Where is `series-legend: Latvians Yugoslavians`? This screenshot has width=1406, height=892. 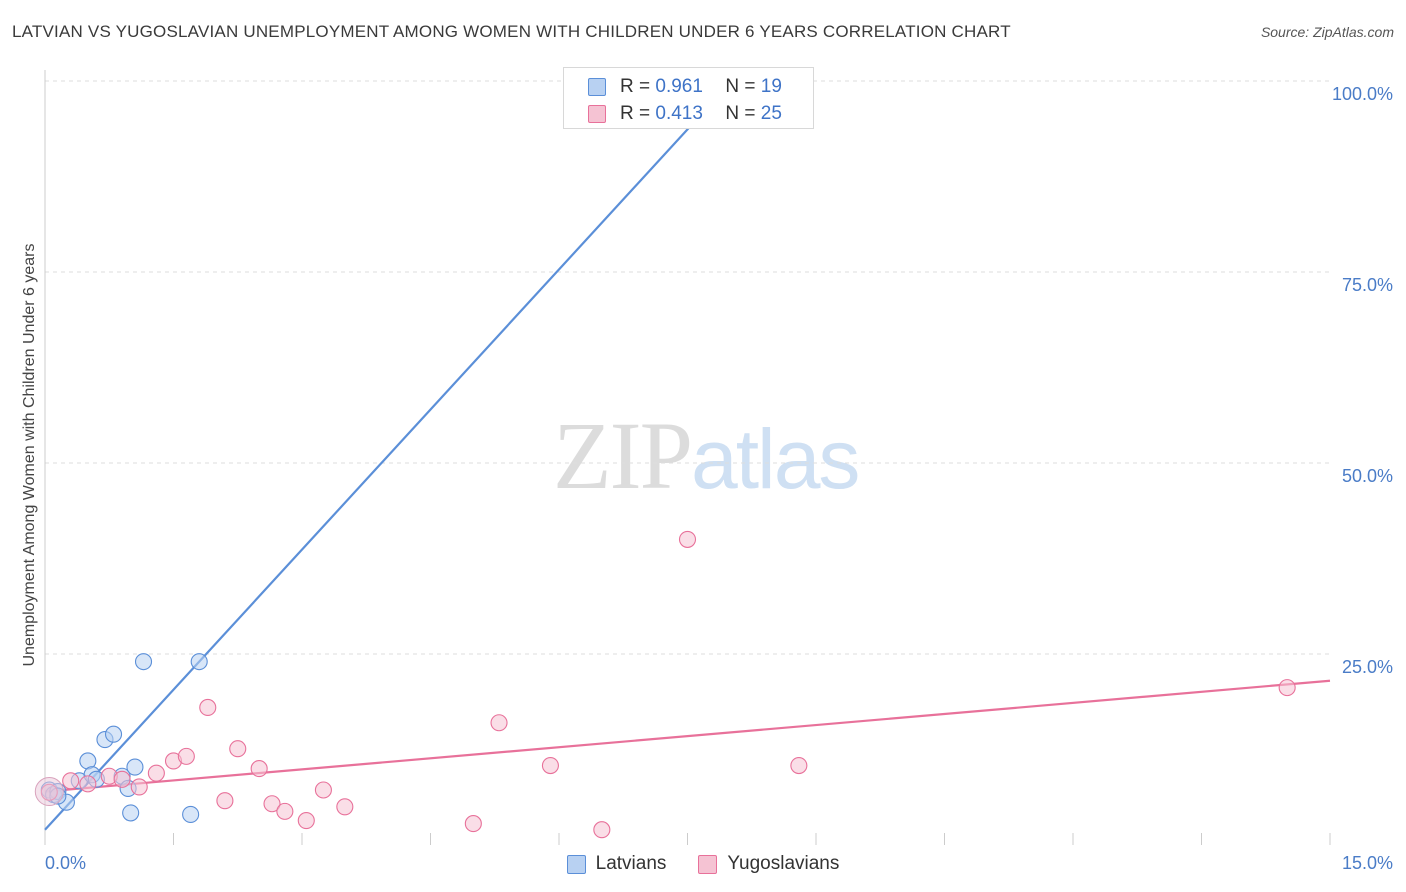 series-legend: Latvians Yugoslavians is located at coordinates (703, 864).